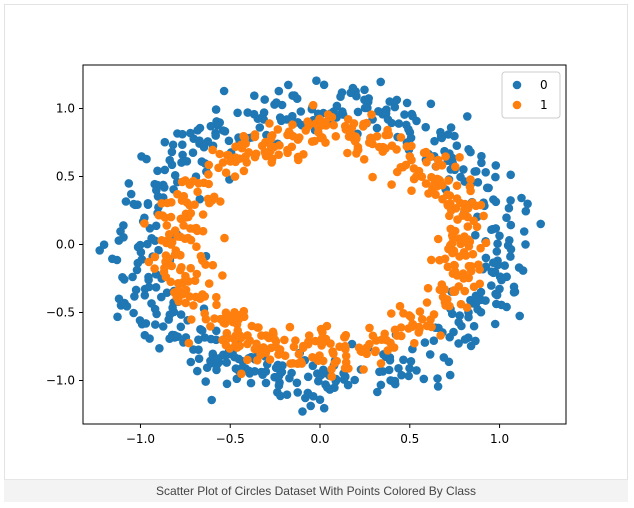 This screenshot has width=634, height=508. What do you see at coordinates (531, 95) in the screenshot?
I see `legend: 01` at bounding box center [531, 95].